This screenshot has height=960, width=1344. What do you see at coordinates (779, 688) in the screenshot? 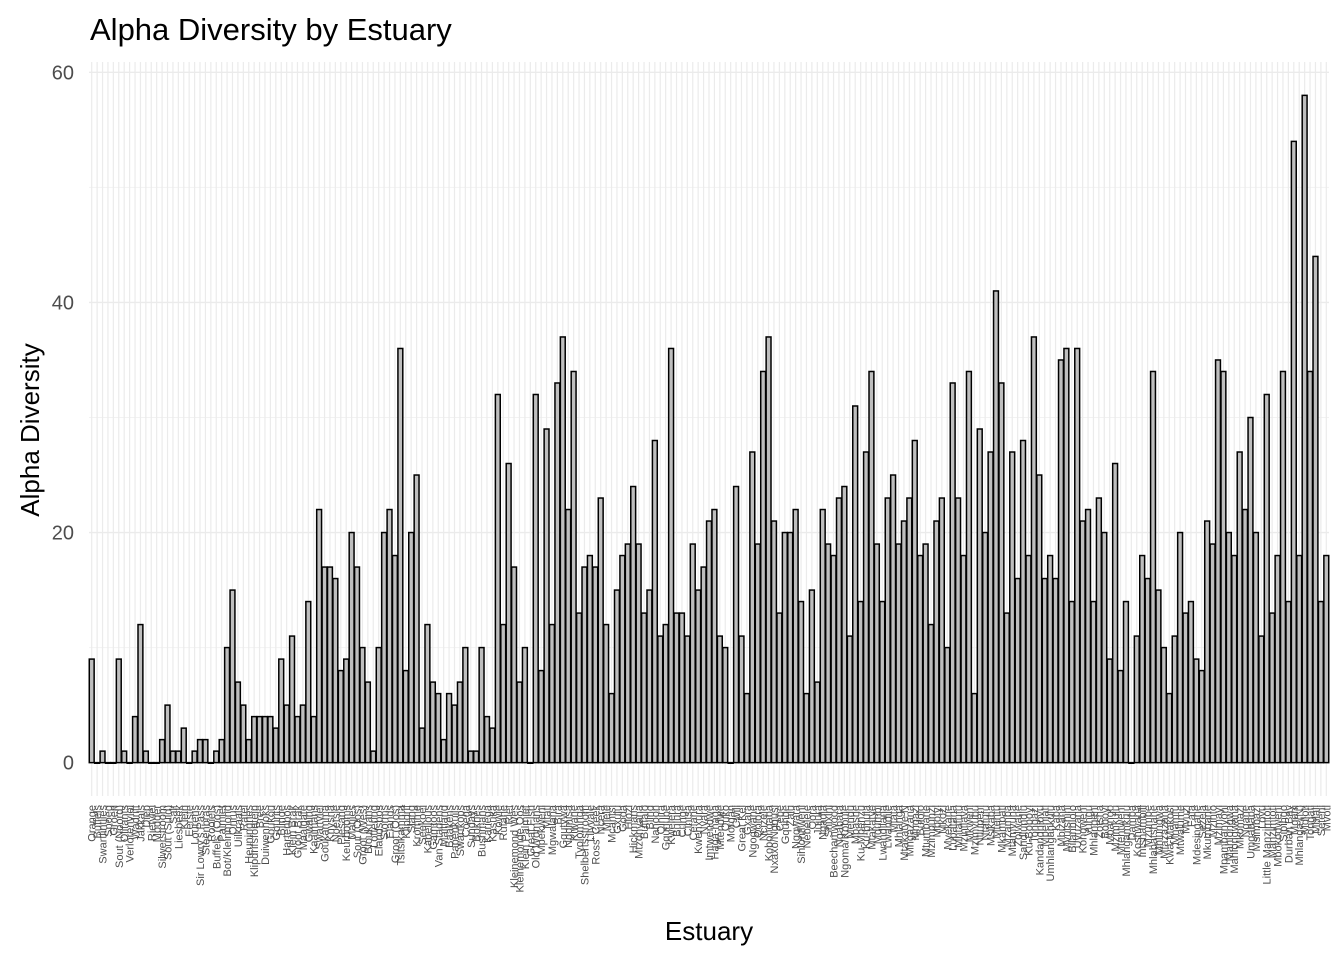
I see `bar-cebe` at bounding box center [779, 688].